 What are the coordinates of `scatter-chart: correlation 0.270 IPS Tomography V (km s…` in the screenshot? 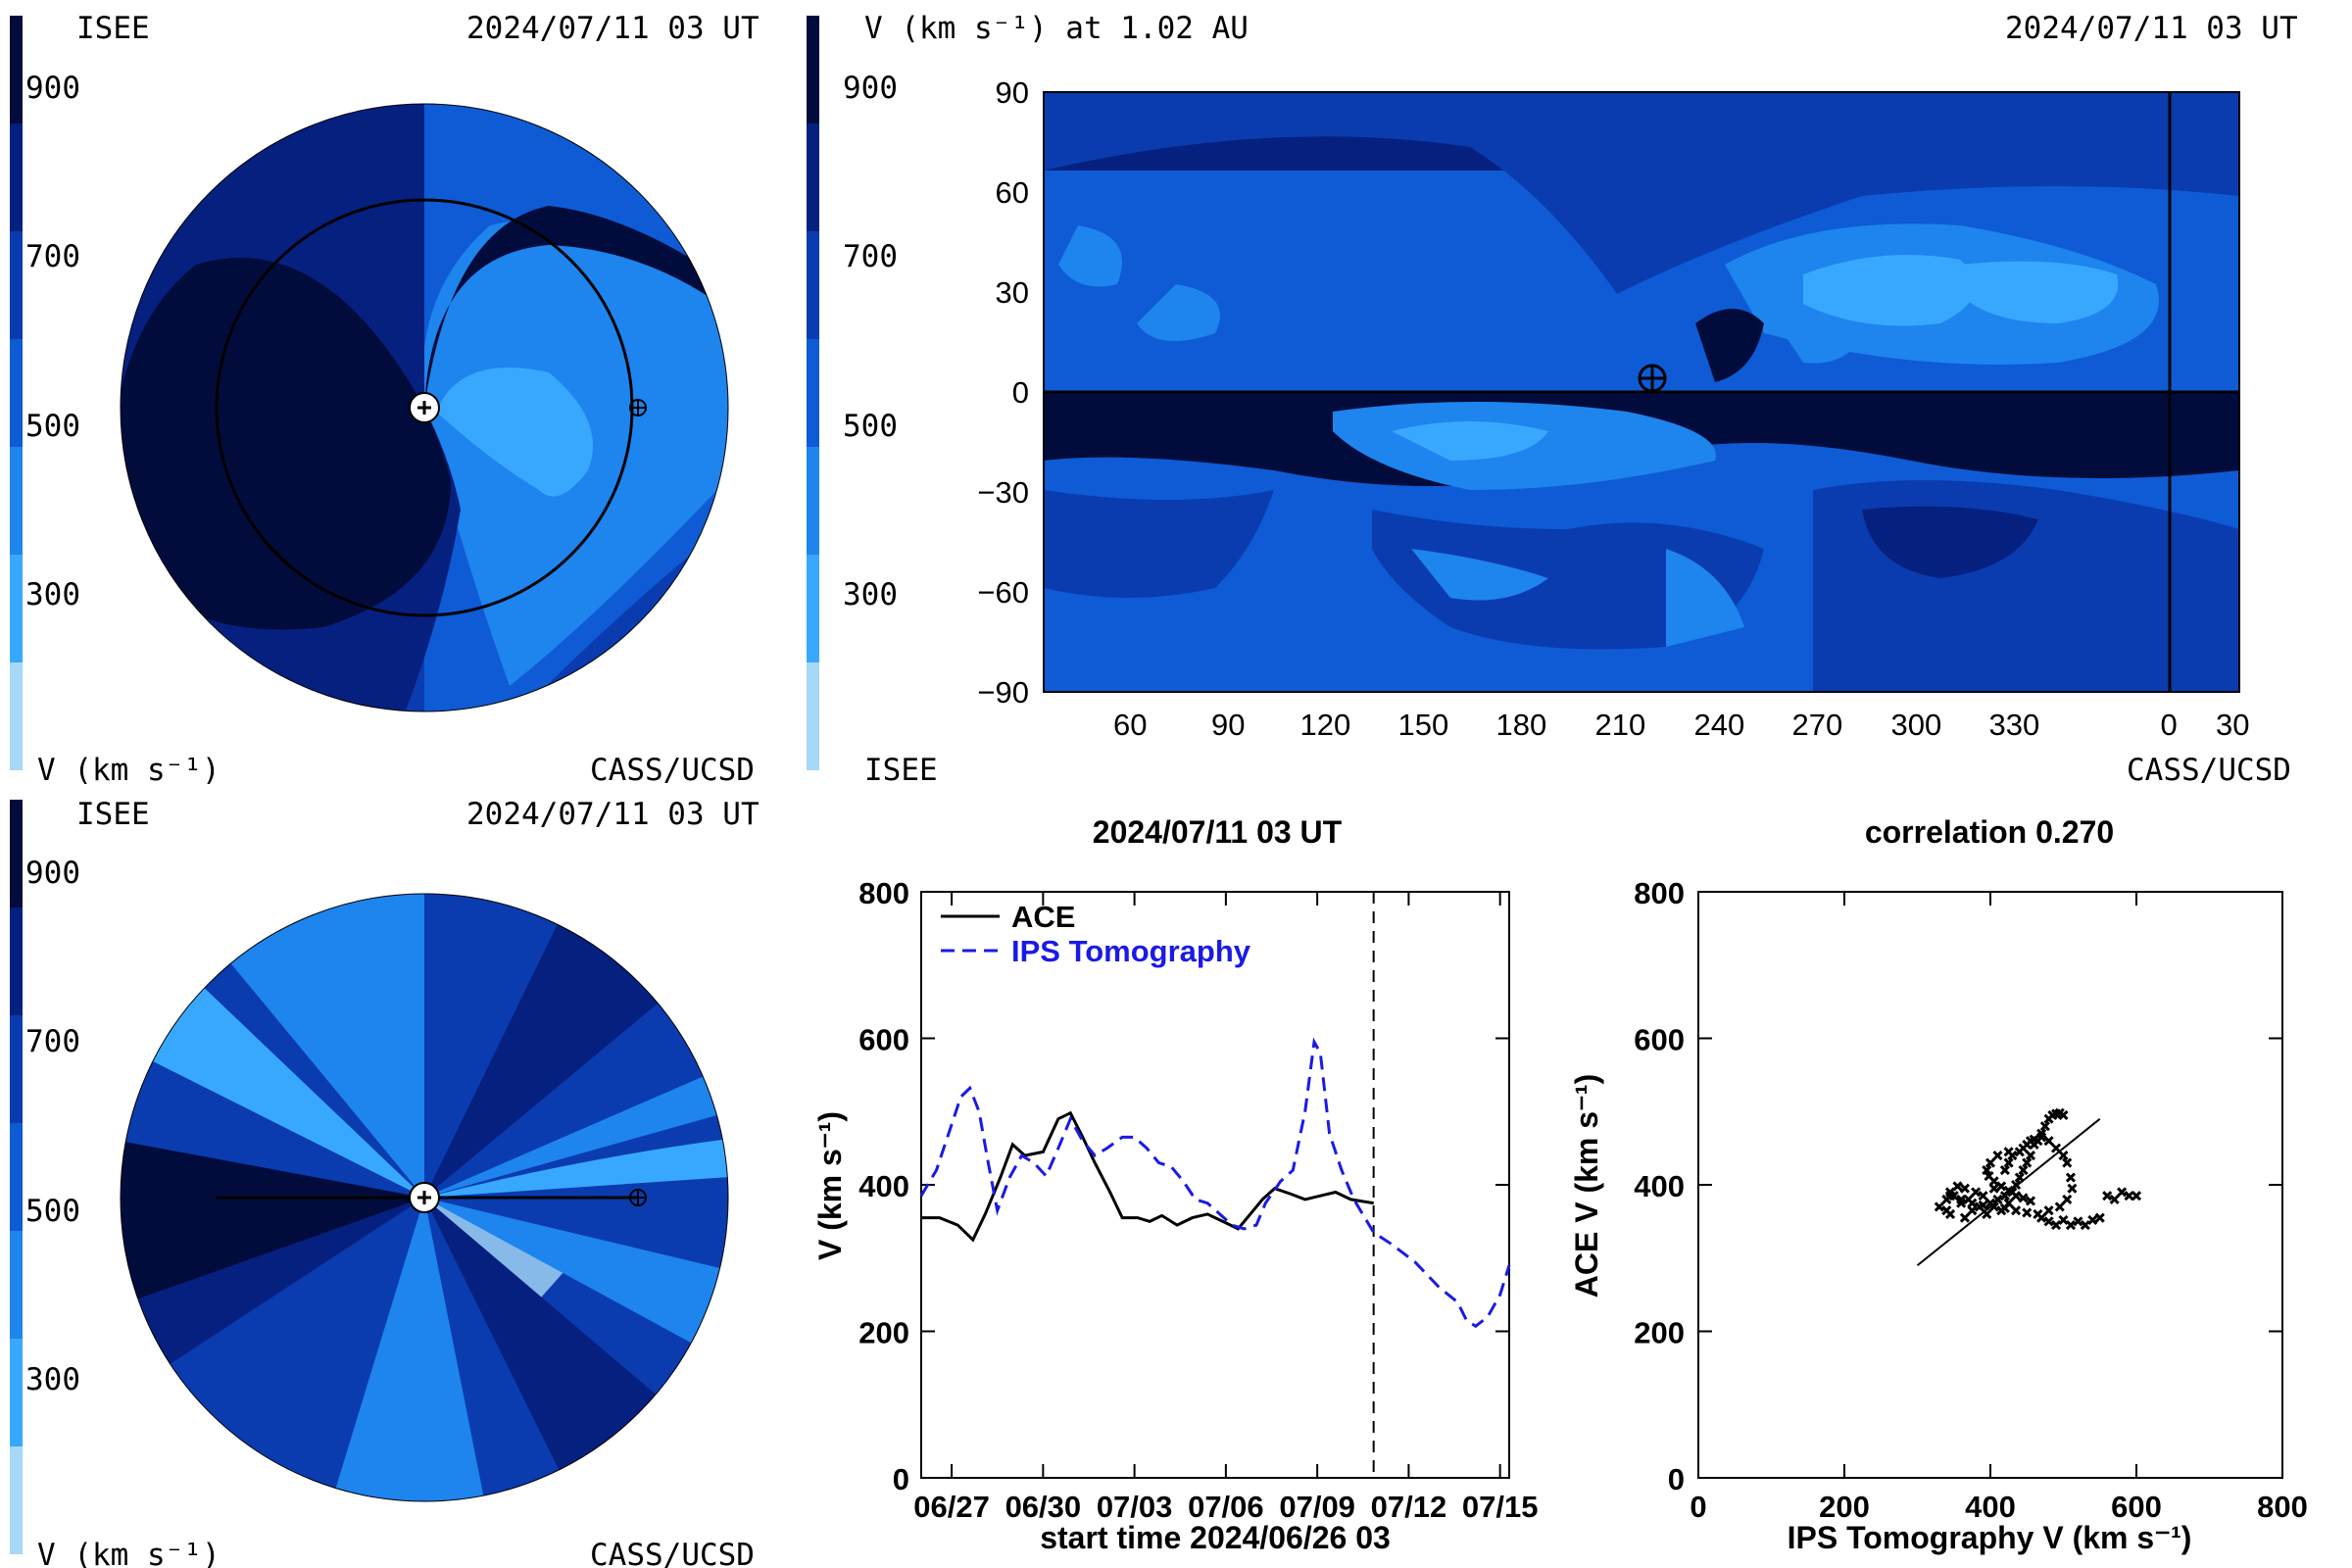 It's located at (1938, 1184).